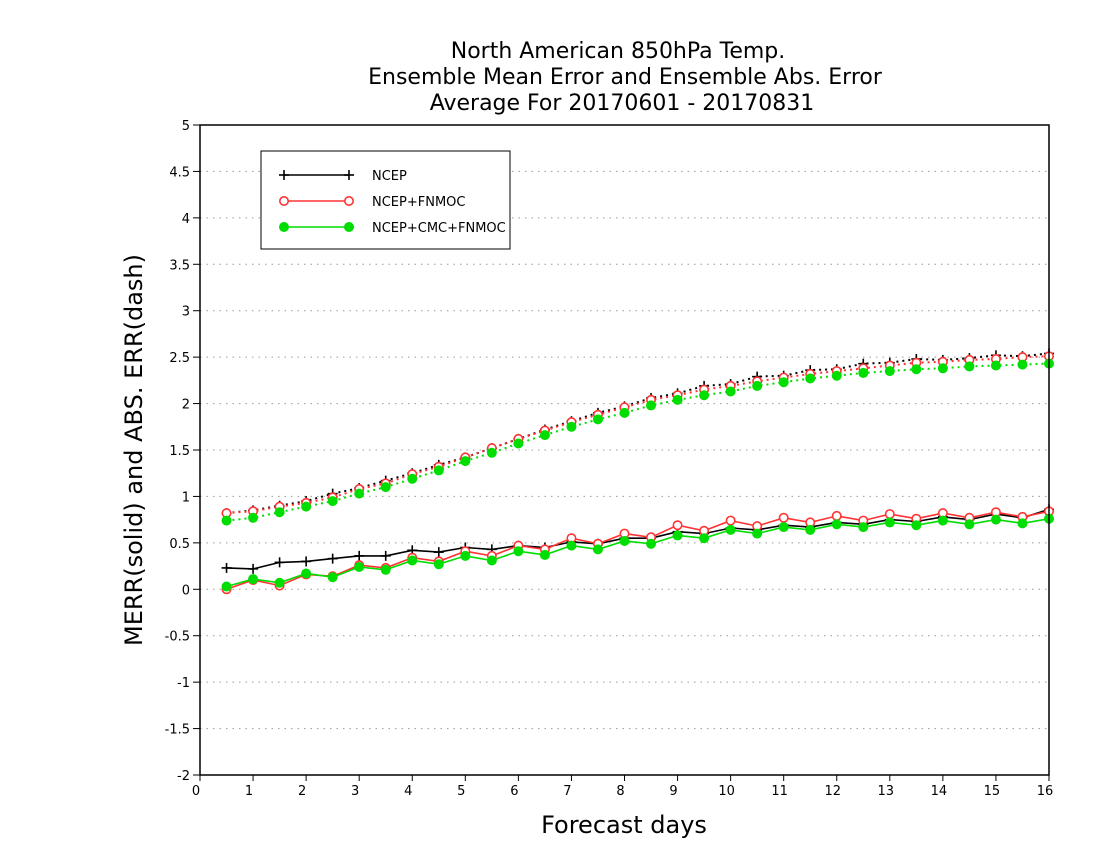 The height and width of the screenshot is (850, 1100). I want to click on x-tick-label: 4, so click(408, 791).